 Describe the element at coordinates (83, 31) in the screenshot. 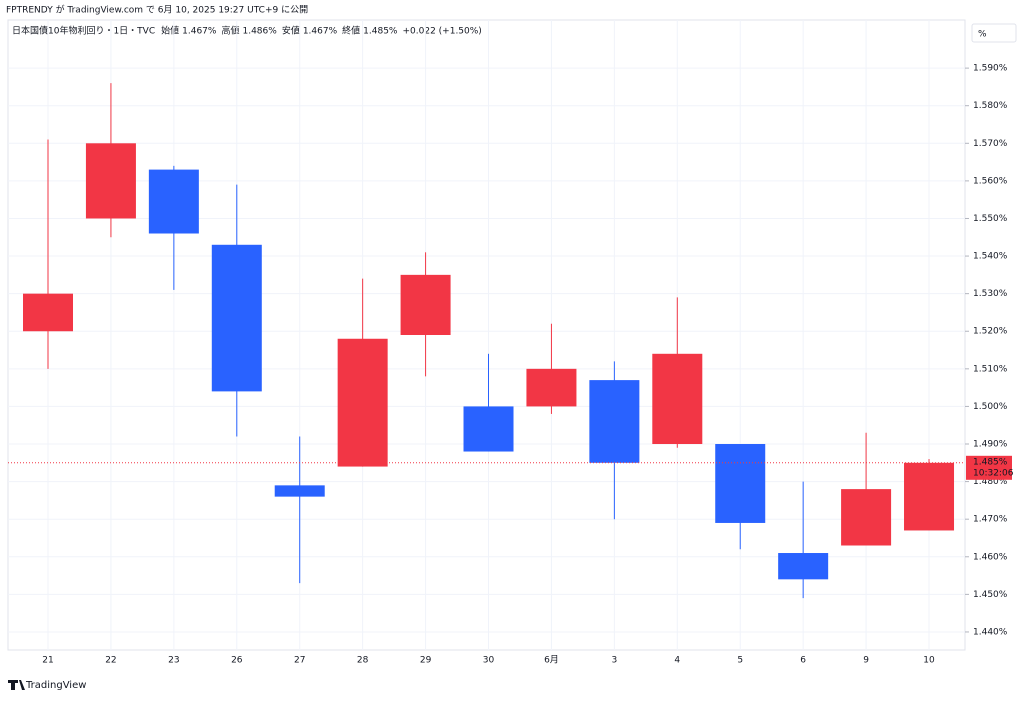

I see `symbol-name: 日本国債10年物利回り・1日・TVC` at that location.